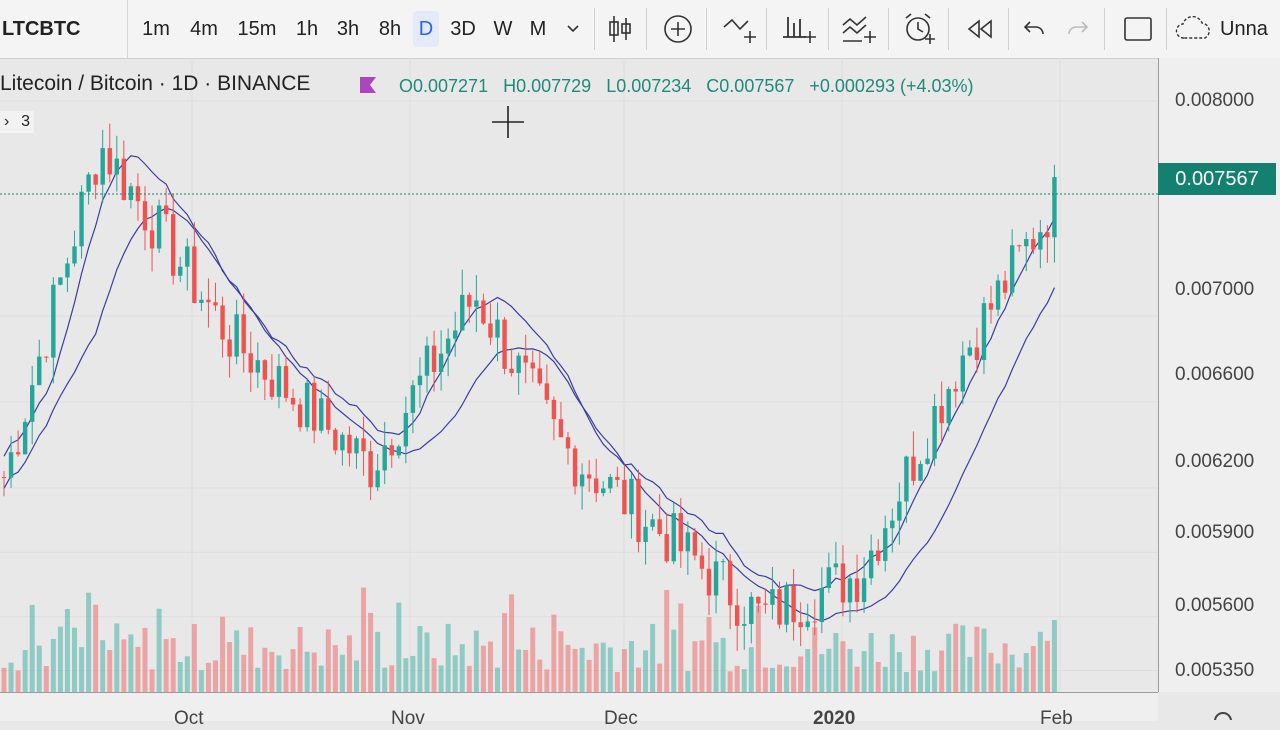 Image resolution: width=1280 pixels, height=730 pixels. Describe the element at coordinates (579, 706) in the screenshot. I see `time-axis` at that location.